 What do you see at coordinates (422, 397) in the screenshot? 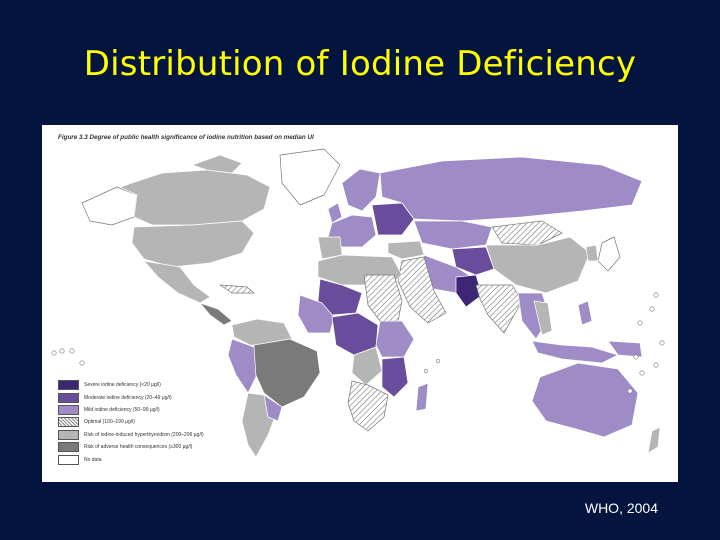
I see `region-madagascar` at bounding box center [422, 397].